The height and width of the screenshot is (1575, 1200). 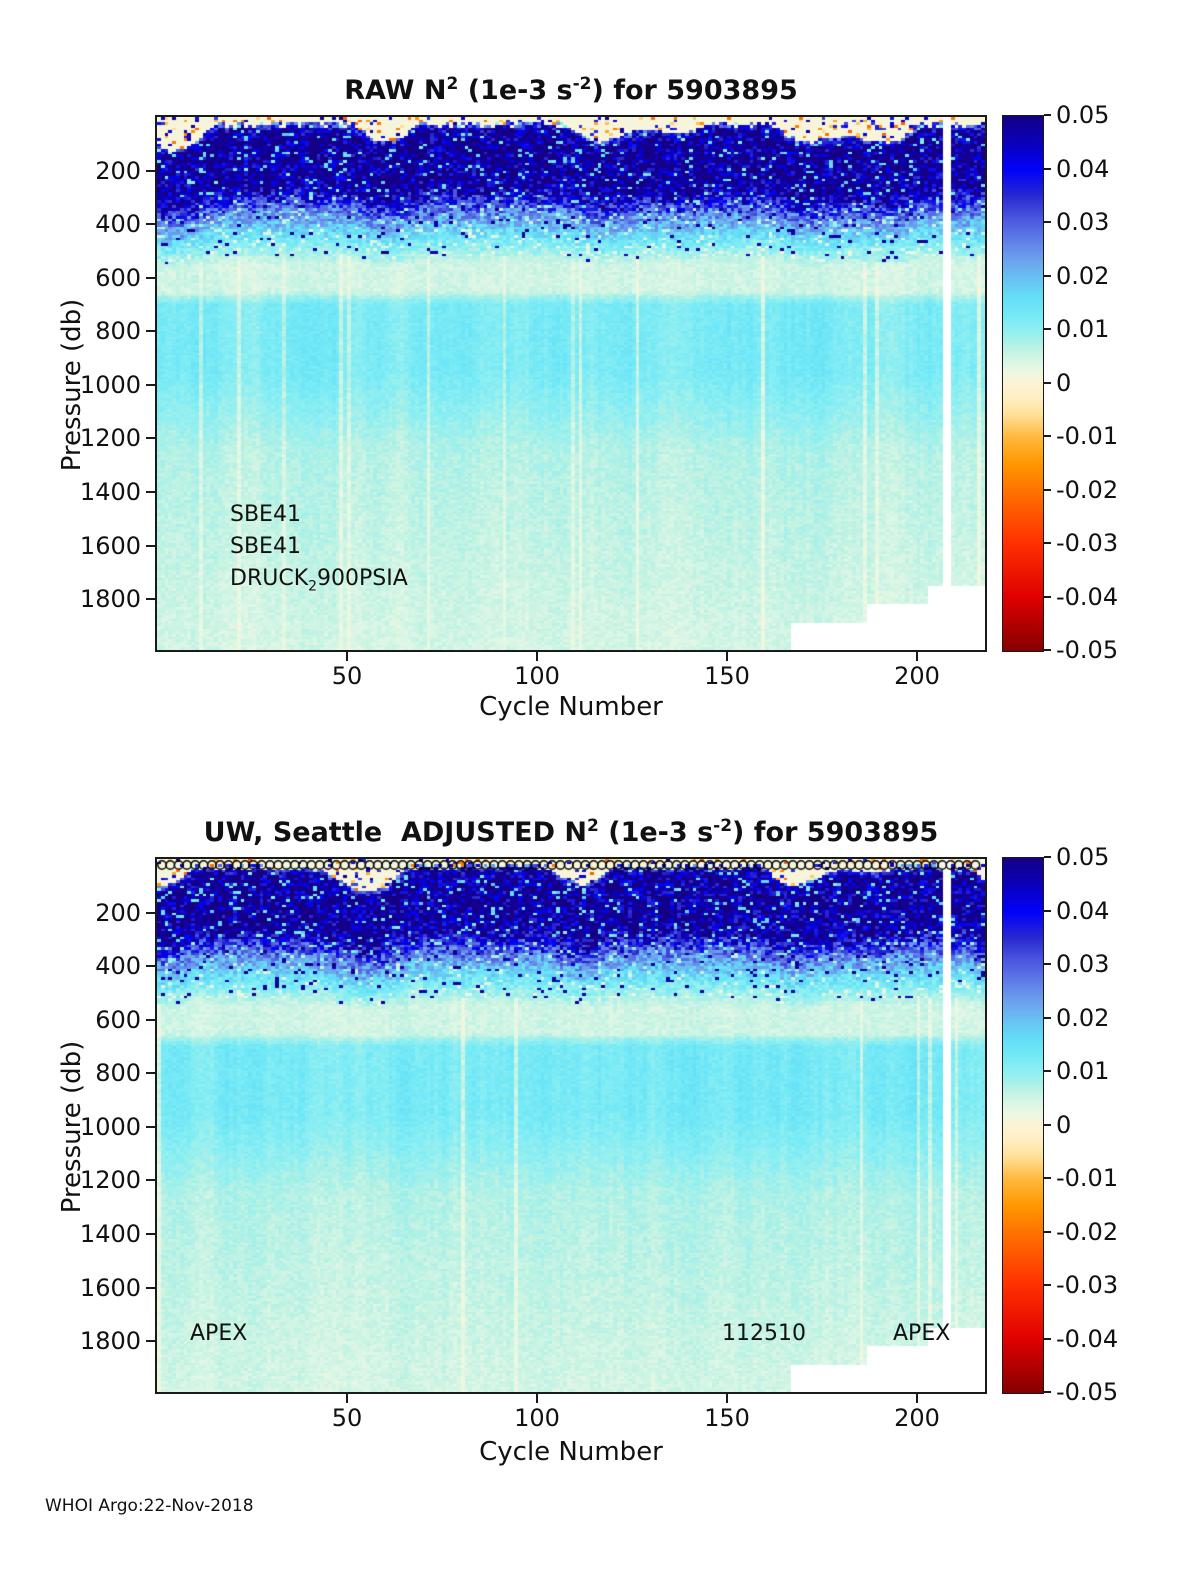 I want to click on x-axis-label-adjusted: Cycle Number, so click(x=571, y=1452).